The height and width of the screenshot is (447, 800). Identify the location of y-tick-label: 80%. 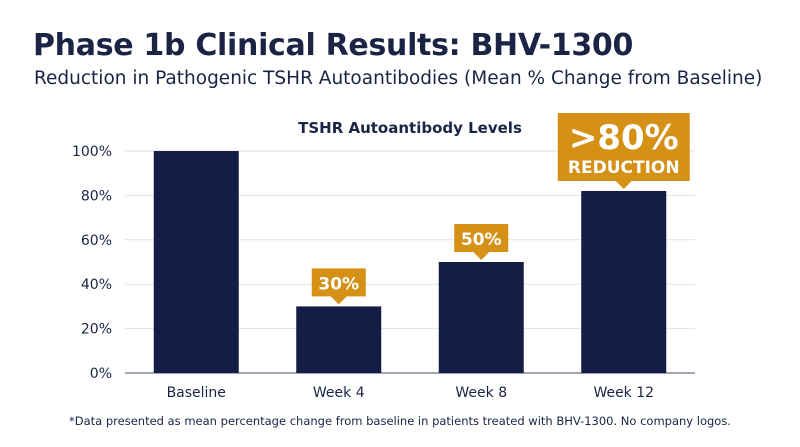
(96, 196).